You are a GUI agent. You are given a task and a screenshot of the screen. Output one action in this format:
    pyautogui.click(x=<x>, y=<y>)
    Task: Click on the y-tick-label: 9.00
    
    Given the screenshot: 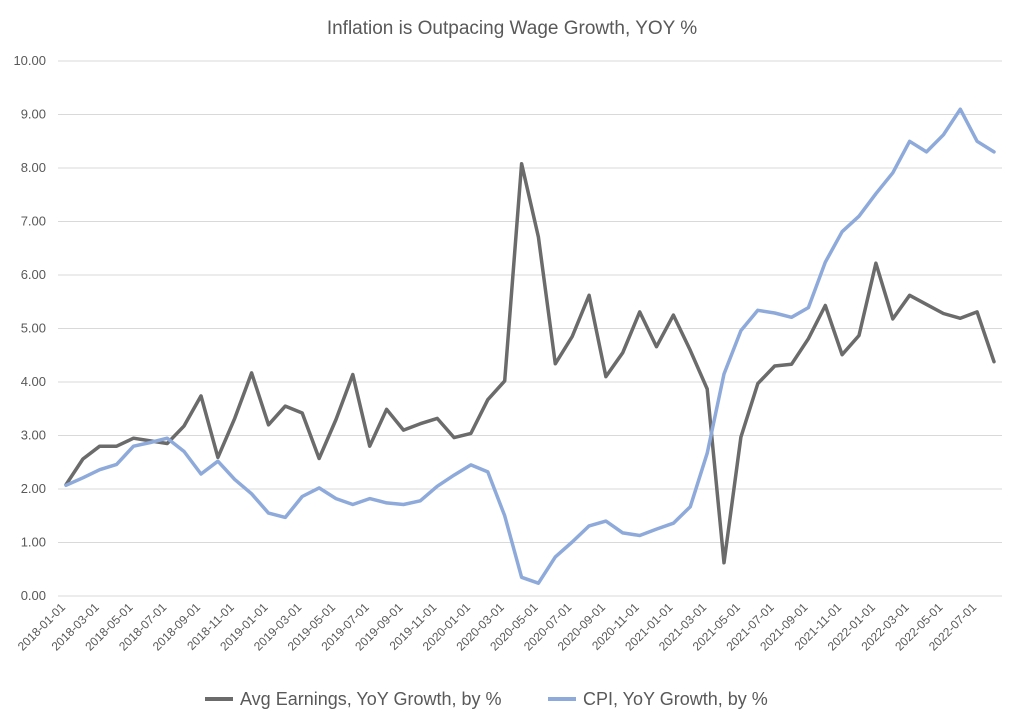 What is the action you would take?
    pyautogui.click(x=33, y=114)
    